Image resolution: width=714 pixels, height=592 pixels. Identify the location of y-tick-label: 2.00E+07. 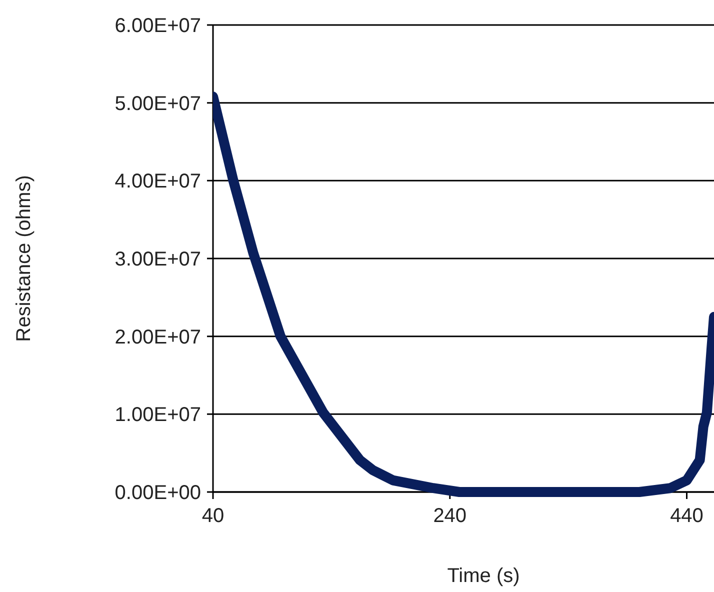
(157, 337).